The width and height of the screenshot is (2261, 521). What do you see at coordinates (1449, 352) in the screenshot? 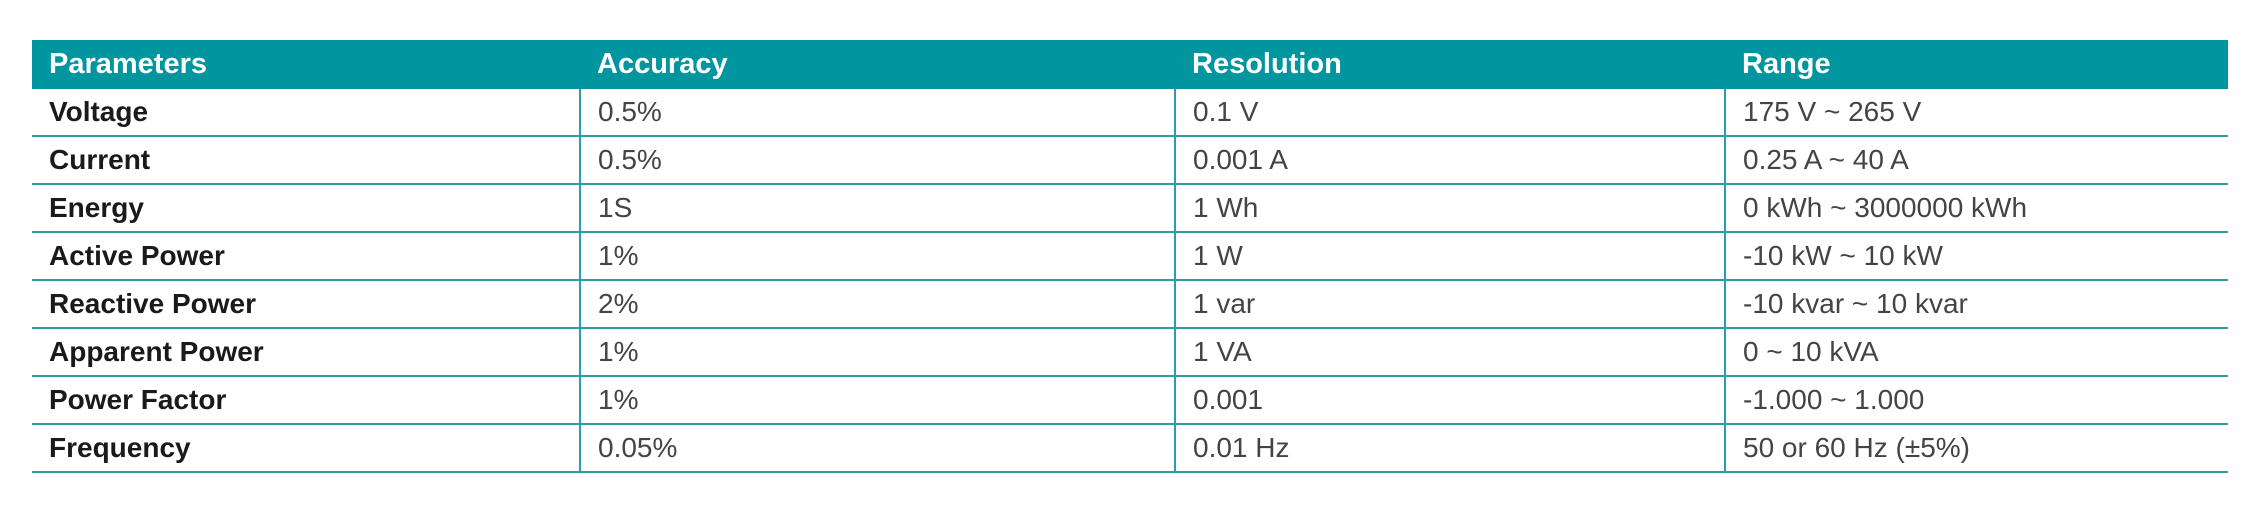
I see `value-cell: 1 VA` at bounding box center [1449, 352].